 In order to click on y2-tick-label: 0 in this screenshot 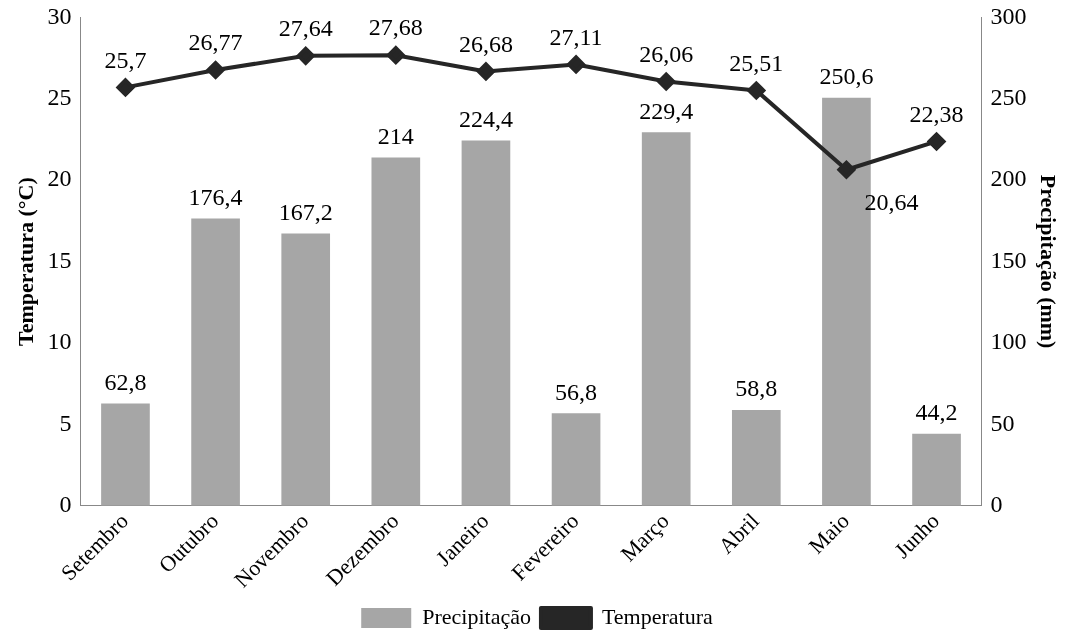, I will do `click(996, 504)`.